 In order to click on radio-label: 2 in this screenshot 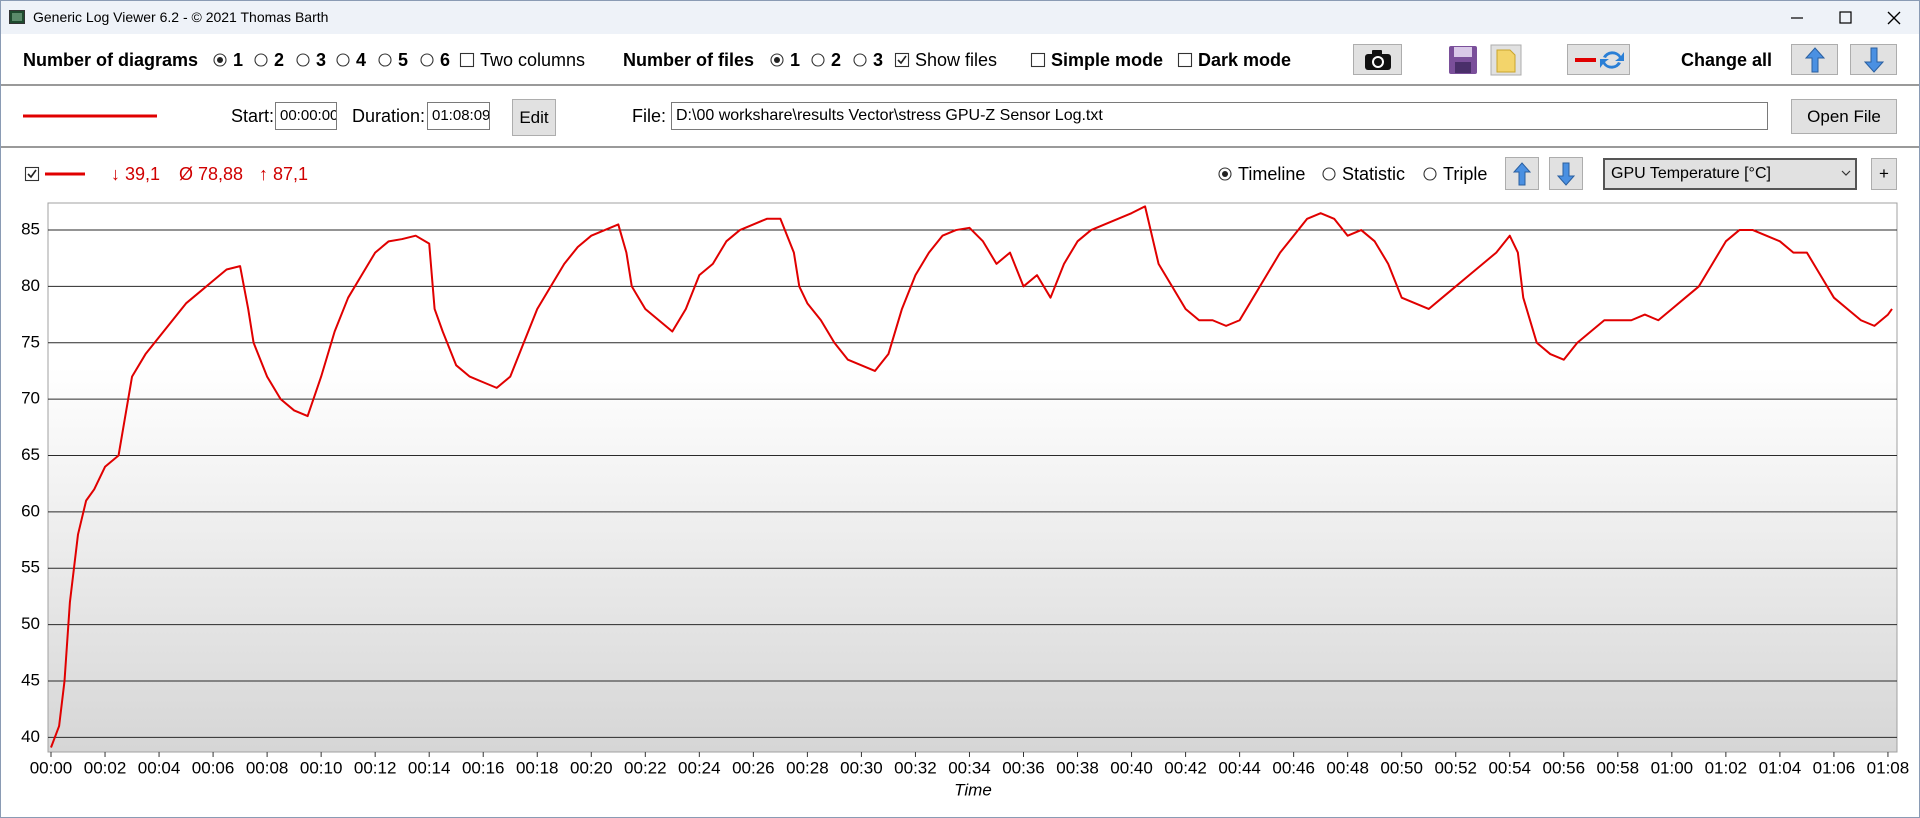, I will do `click(279, 60)`.